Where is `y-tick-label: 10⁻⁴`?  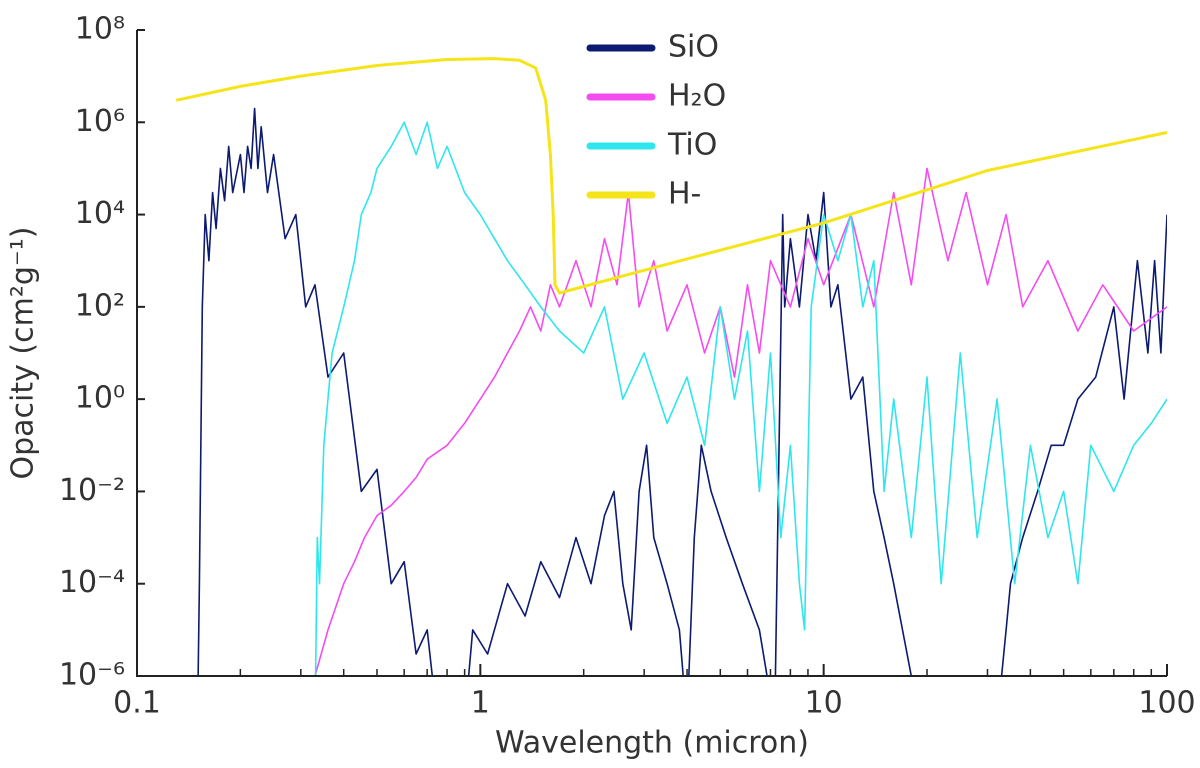 y-tick-label: 10⁻⁴ is located at coordinates (92, 582).